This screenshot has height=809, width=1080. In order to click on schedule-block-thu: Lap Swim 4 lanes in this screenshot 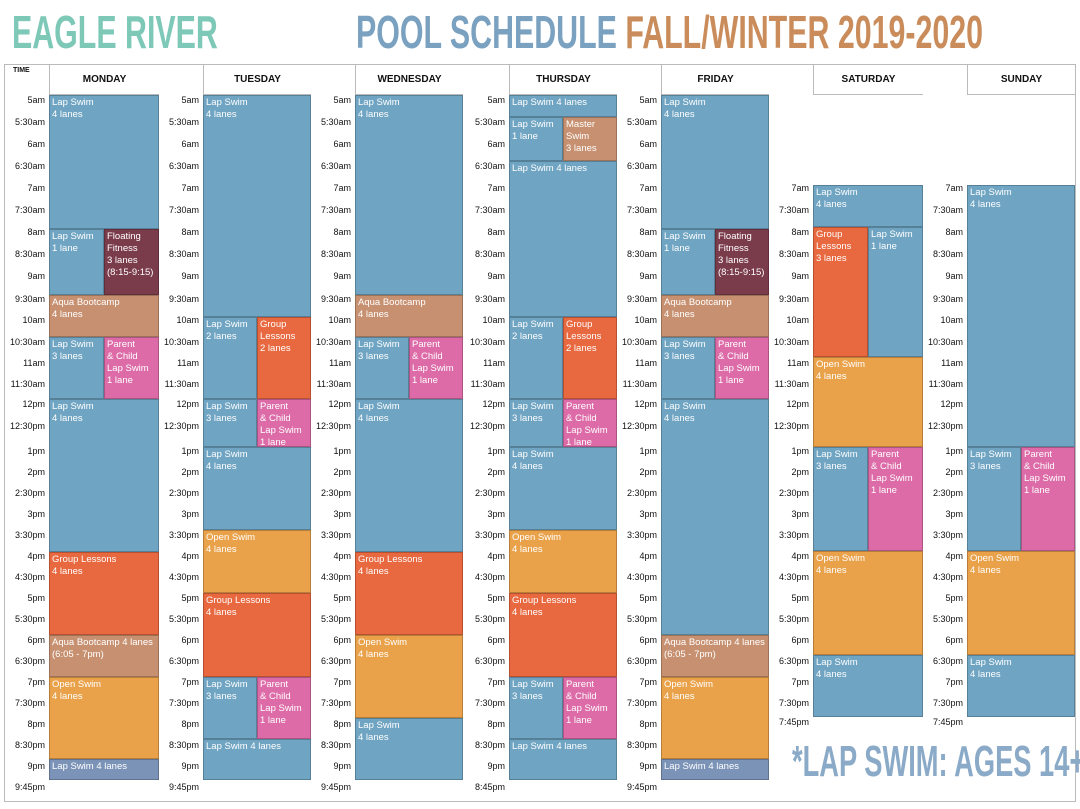, I will do `click(563, 106)`.